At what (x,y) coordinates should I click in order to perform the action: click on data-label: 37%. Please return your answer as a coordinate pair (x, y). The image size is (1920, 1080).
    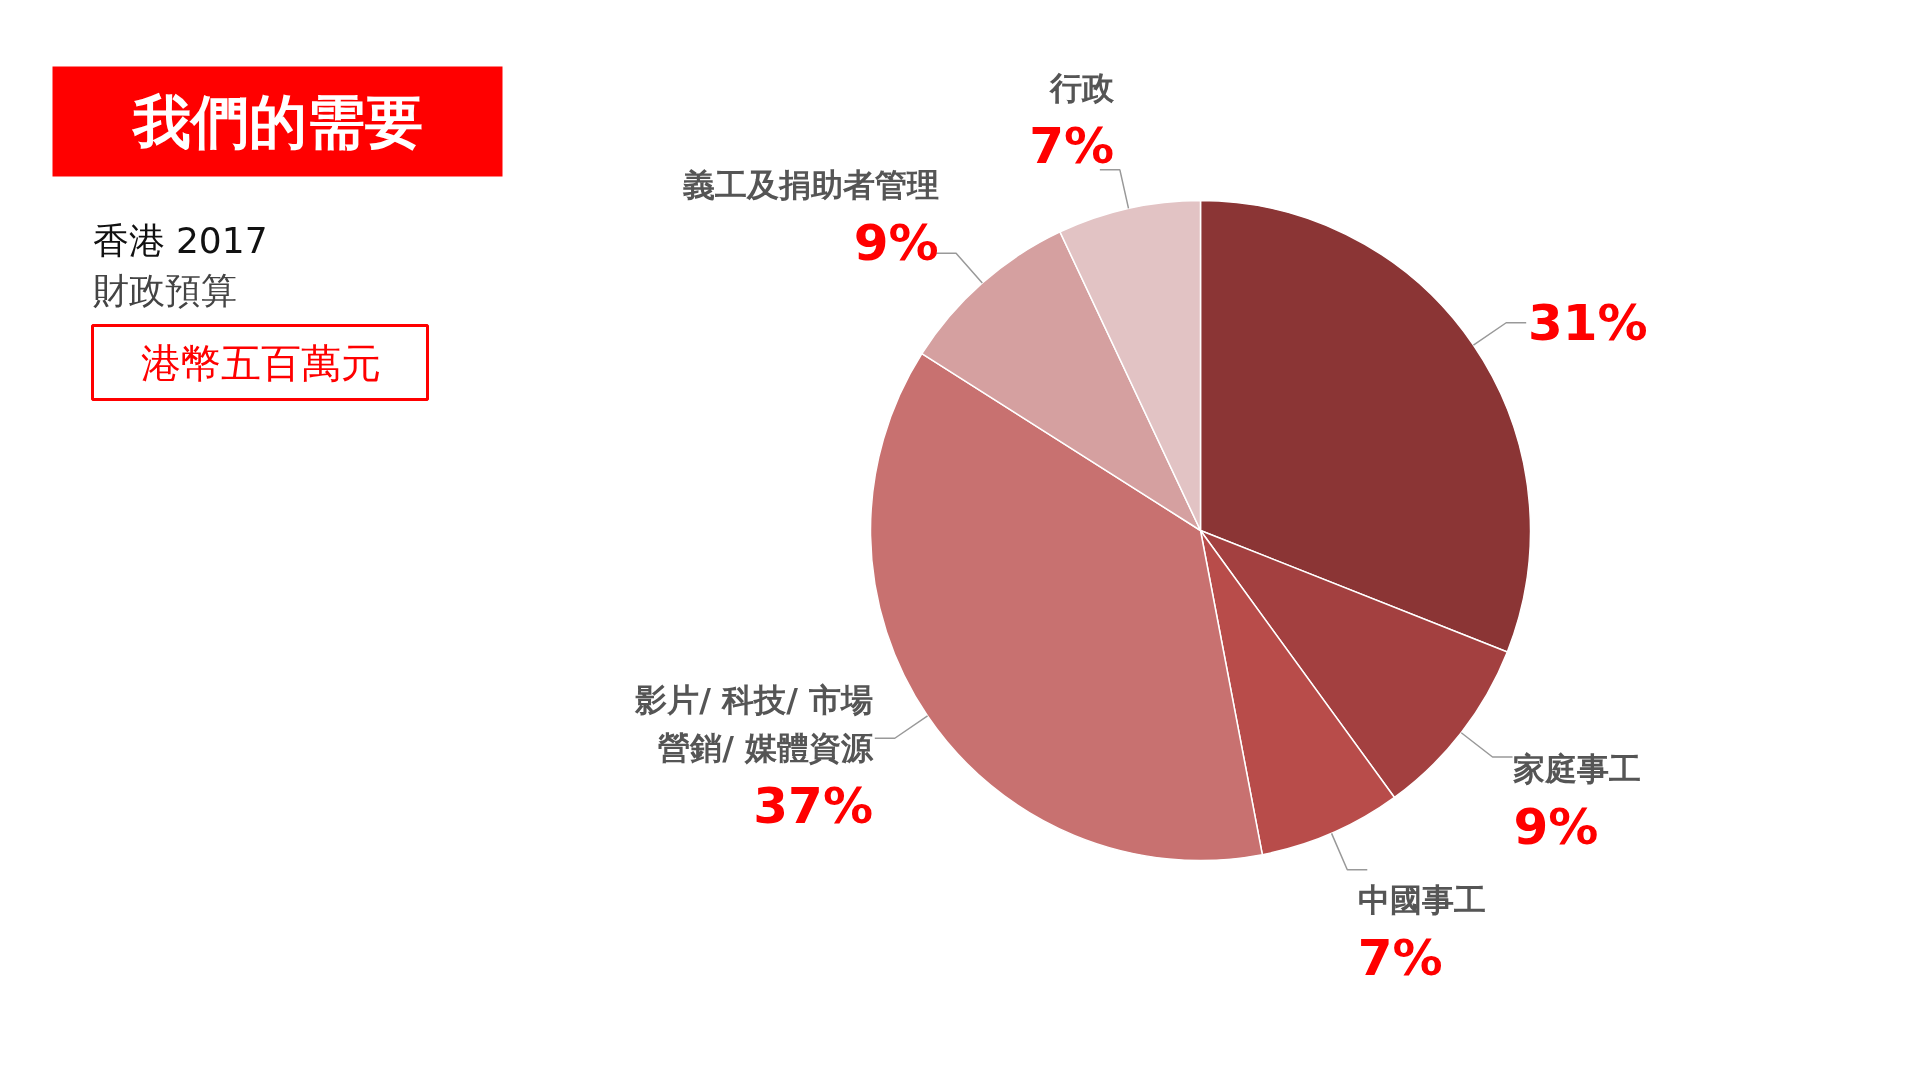
    Looking at the image, I should click on (813, 805).